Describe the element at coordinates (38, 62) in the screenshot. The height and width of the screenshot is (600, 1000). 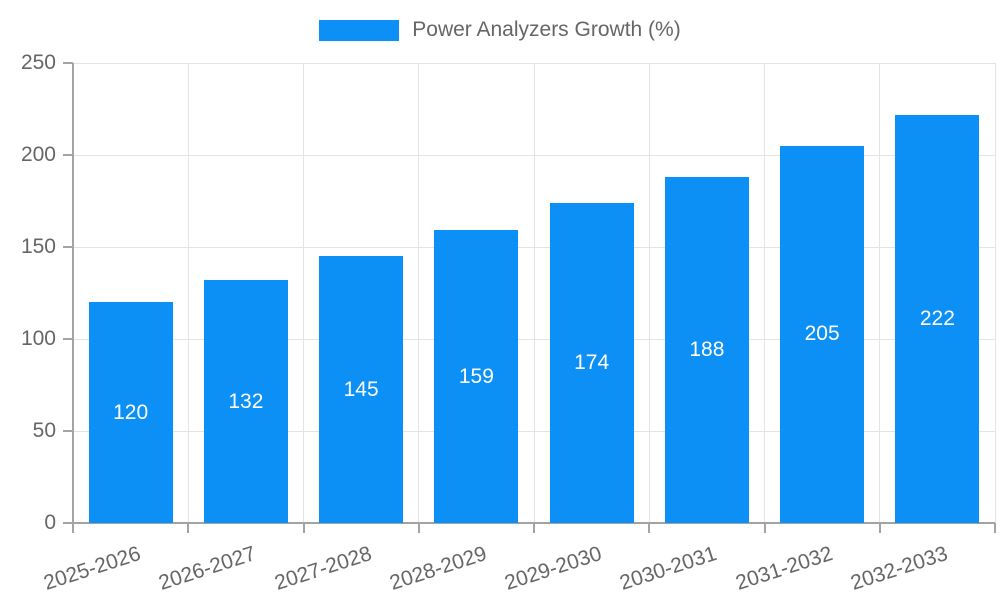
I see `y-tick-label: 250` at that location.